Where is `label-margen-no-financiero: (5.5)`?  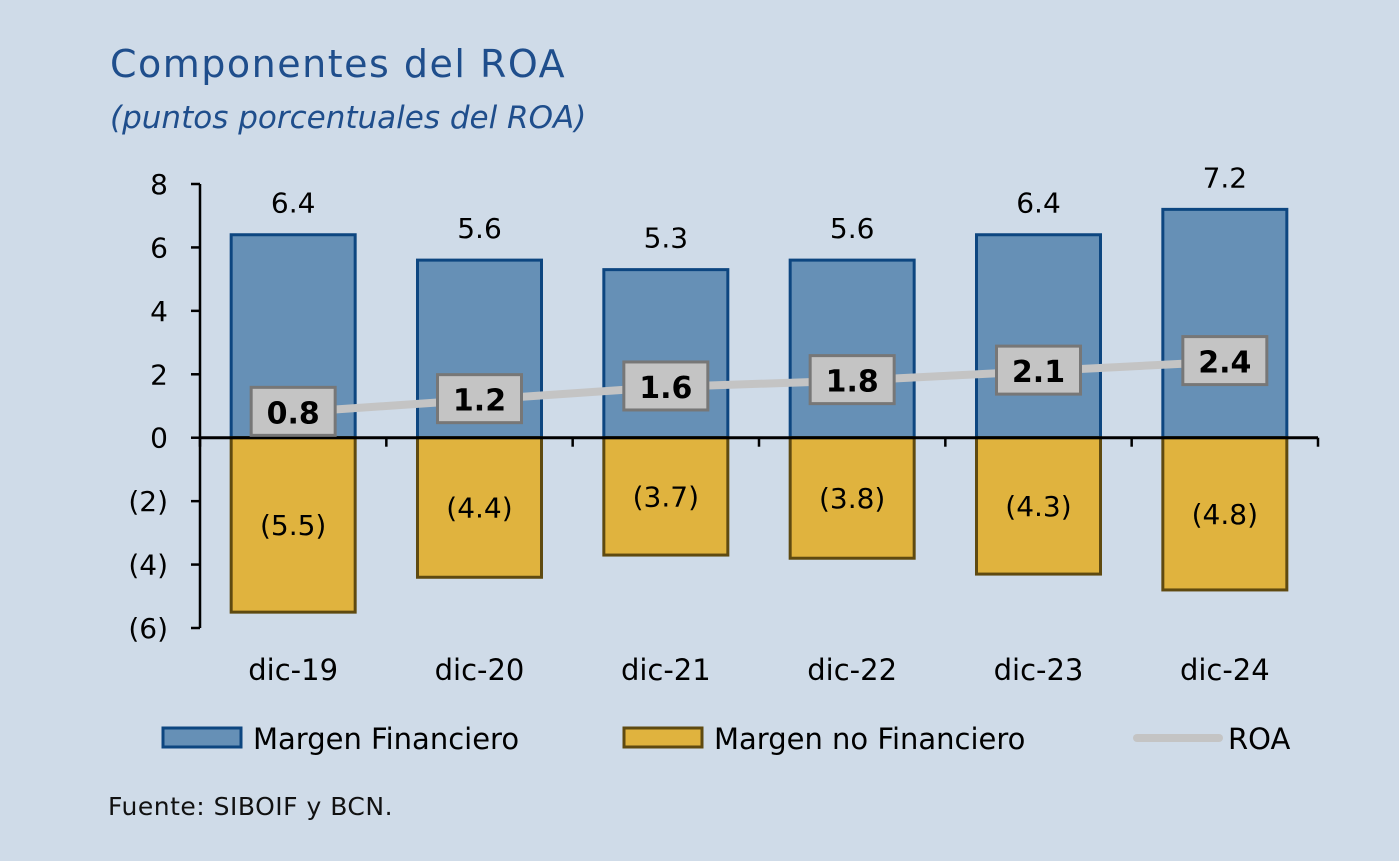 label-margen-no-financiero: (5.5) is located at coordinates (293, 525).